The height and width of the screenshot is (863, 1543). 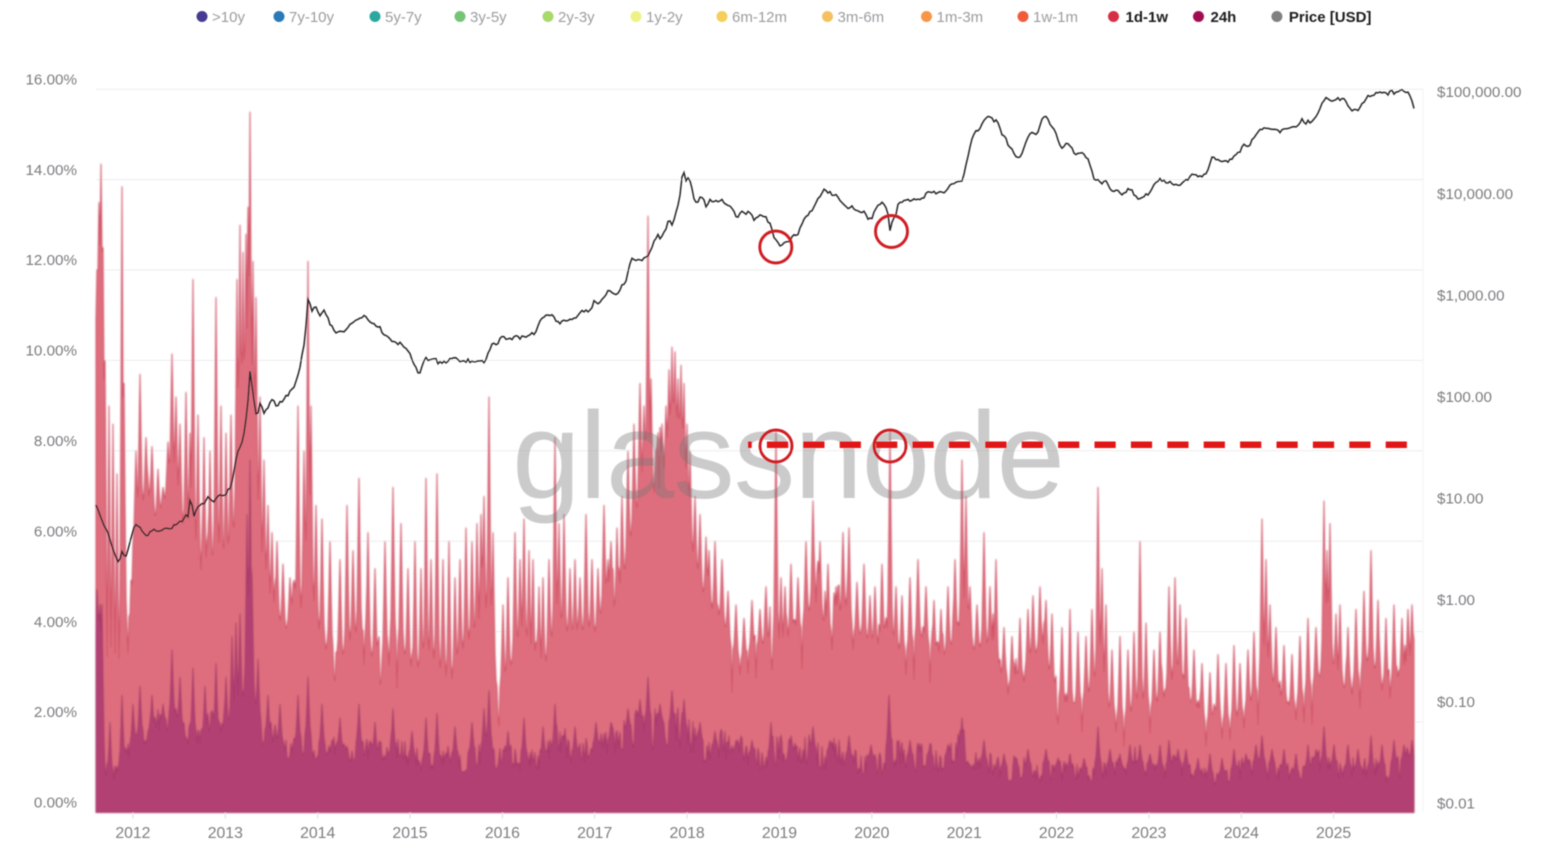 I want to click on svg-text: $0.01, so click(x=1456, y=803).